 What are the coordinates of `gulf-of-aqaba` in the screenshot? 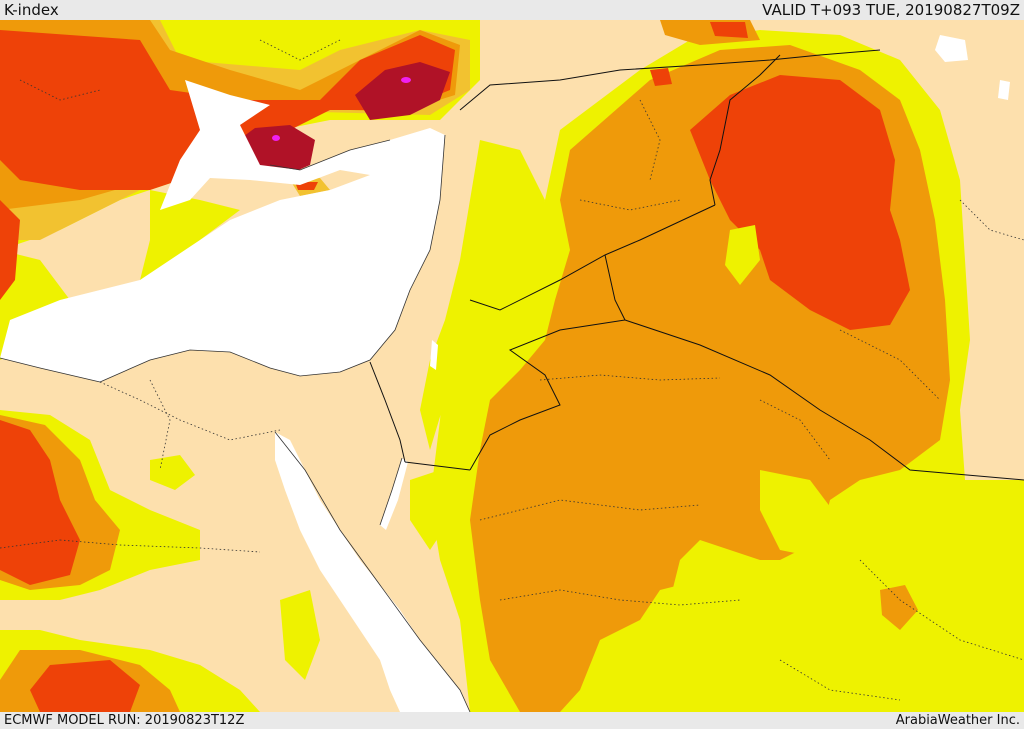 It's located at (394, 494).